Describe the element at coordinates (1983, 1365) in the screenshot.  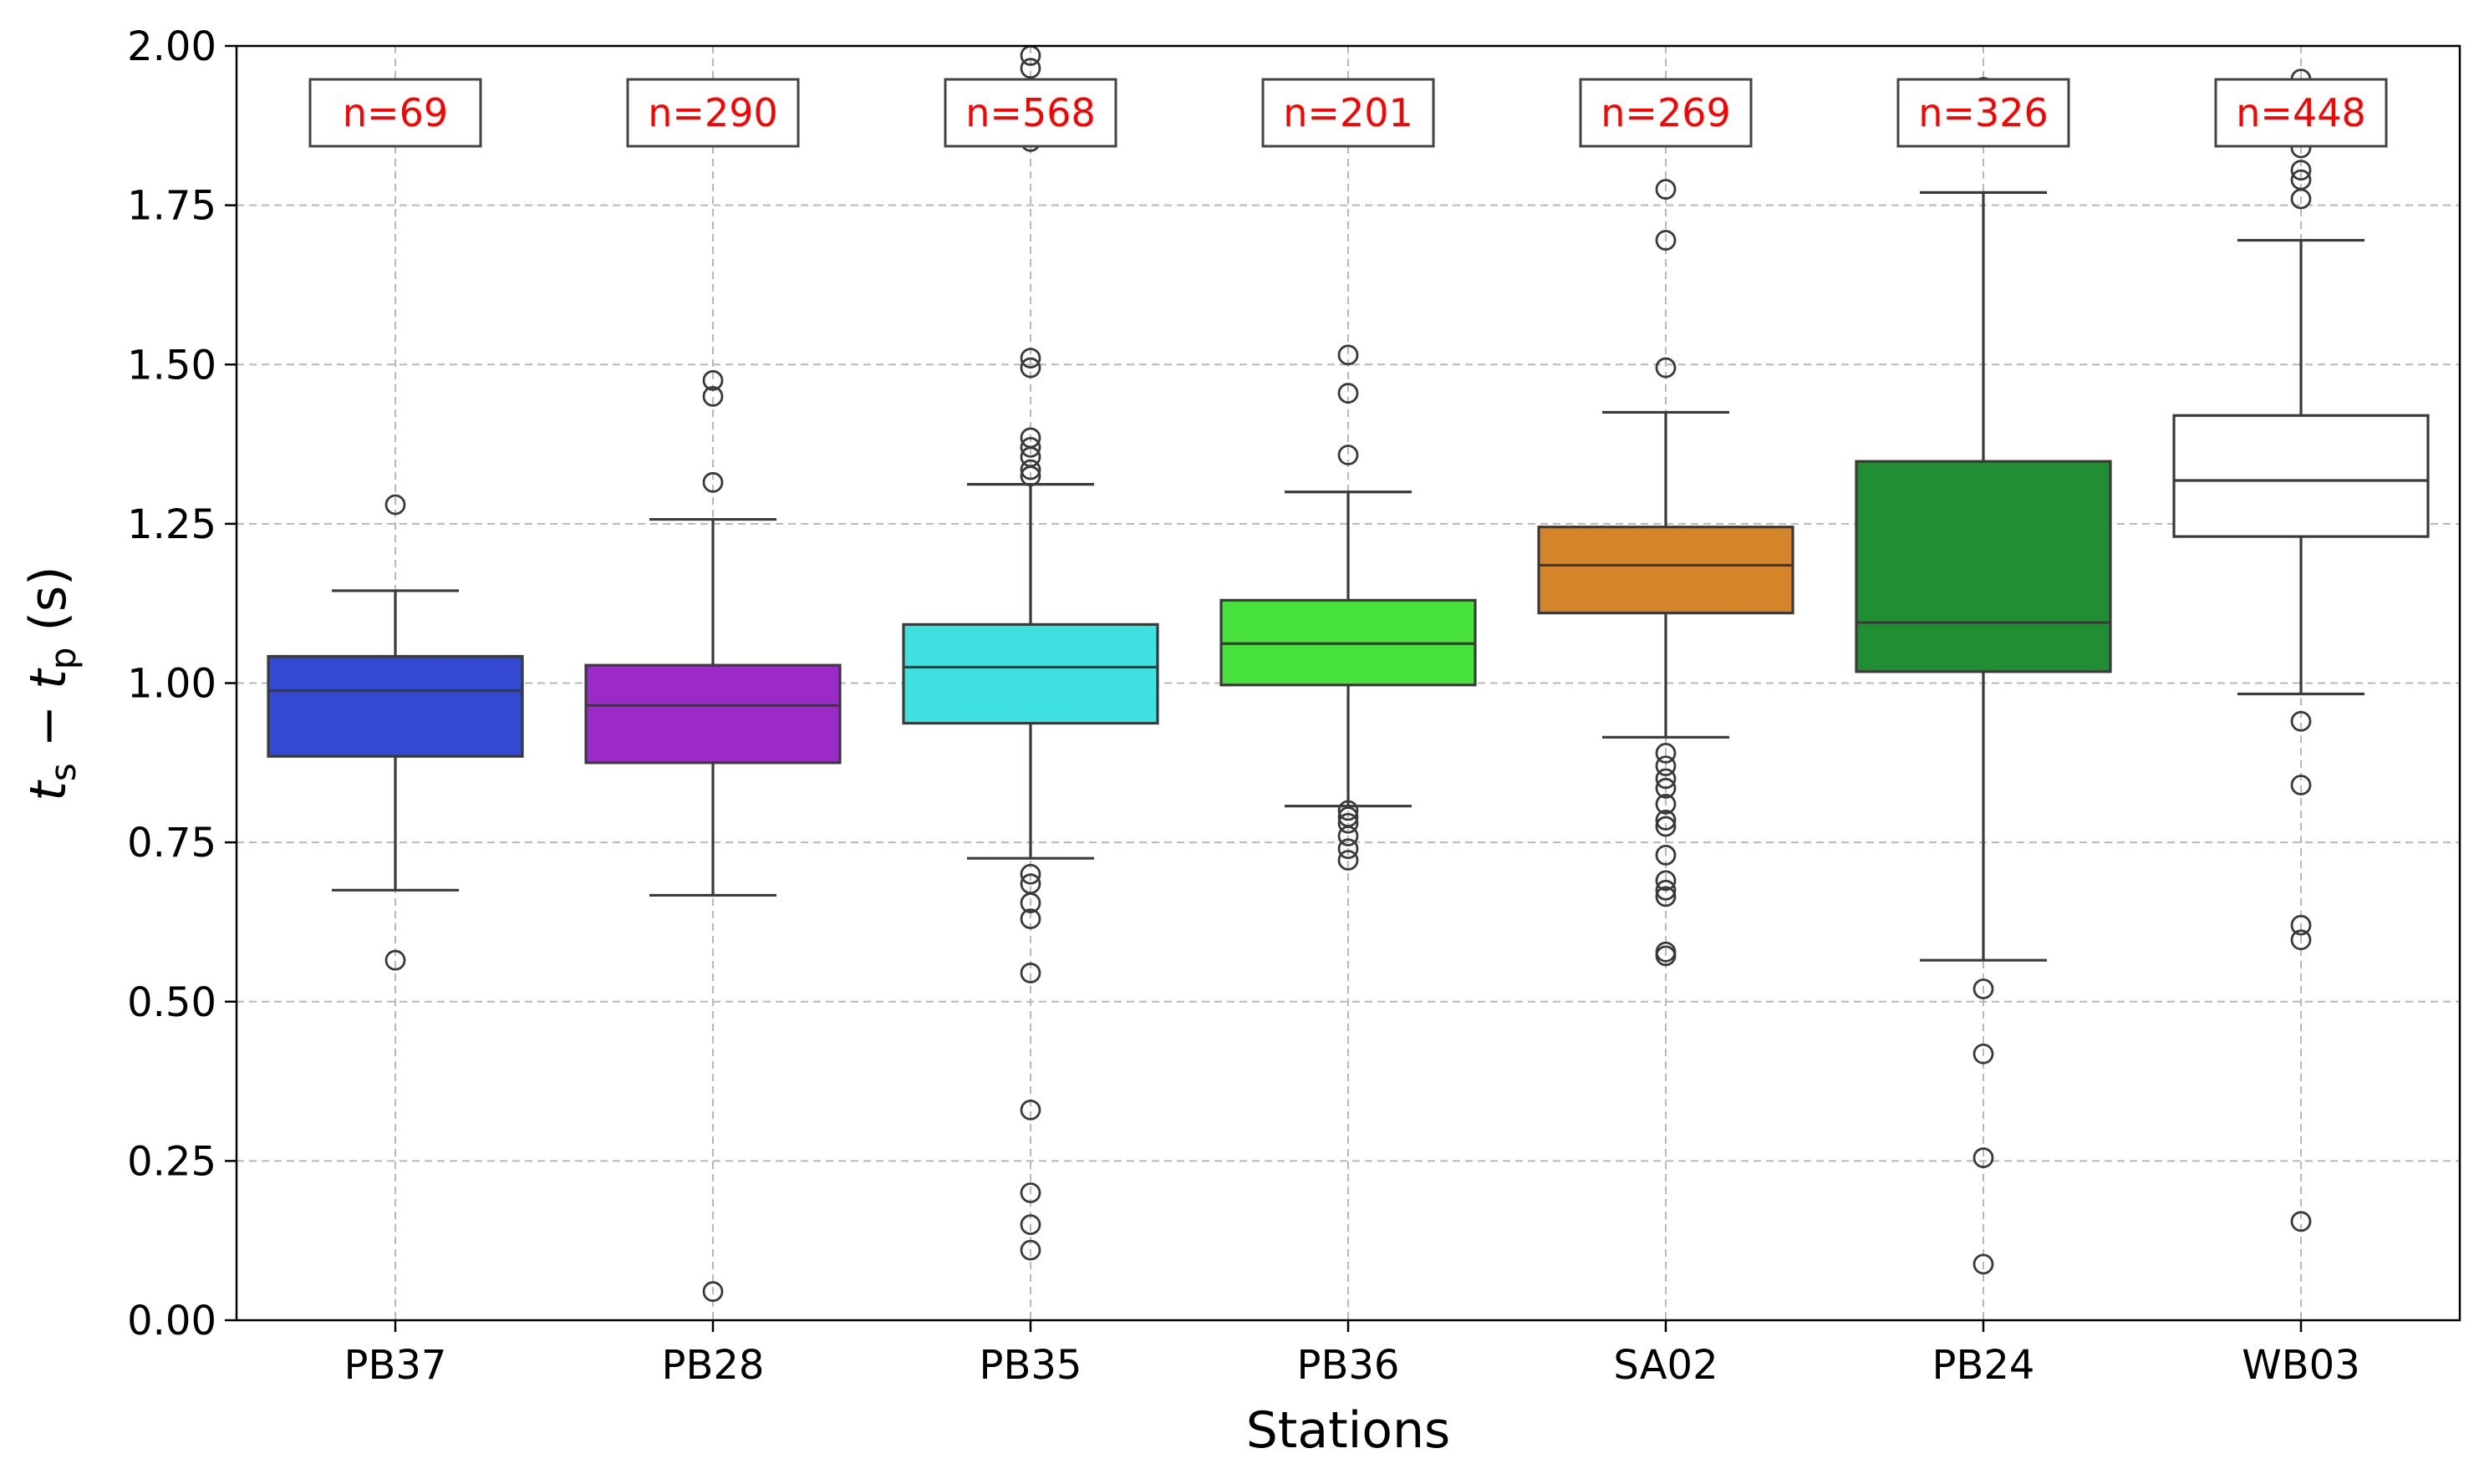
I see `x-tick-label: PB24` at that location.